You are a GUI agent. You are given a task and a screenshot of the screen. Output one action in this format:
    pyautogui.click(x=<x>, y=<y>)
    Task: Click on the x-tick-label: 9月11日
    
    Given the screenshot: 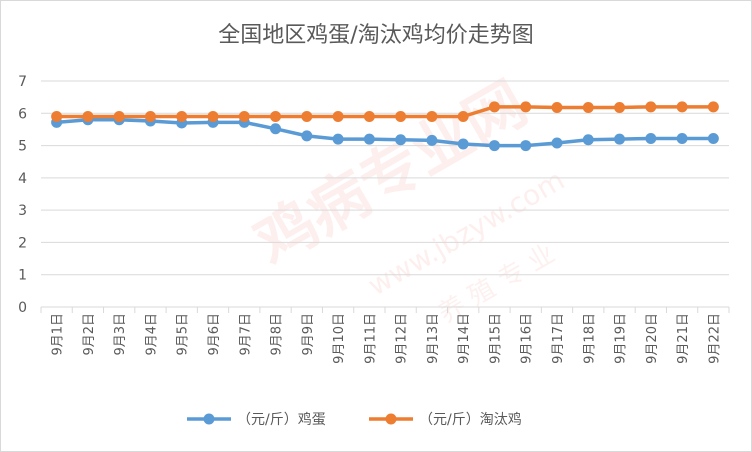 What is the action you would take?
    pyautogui.click(x=370, y=338)
    